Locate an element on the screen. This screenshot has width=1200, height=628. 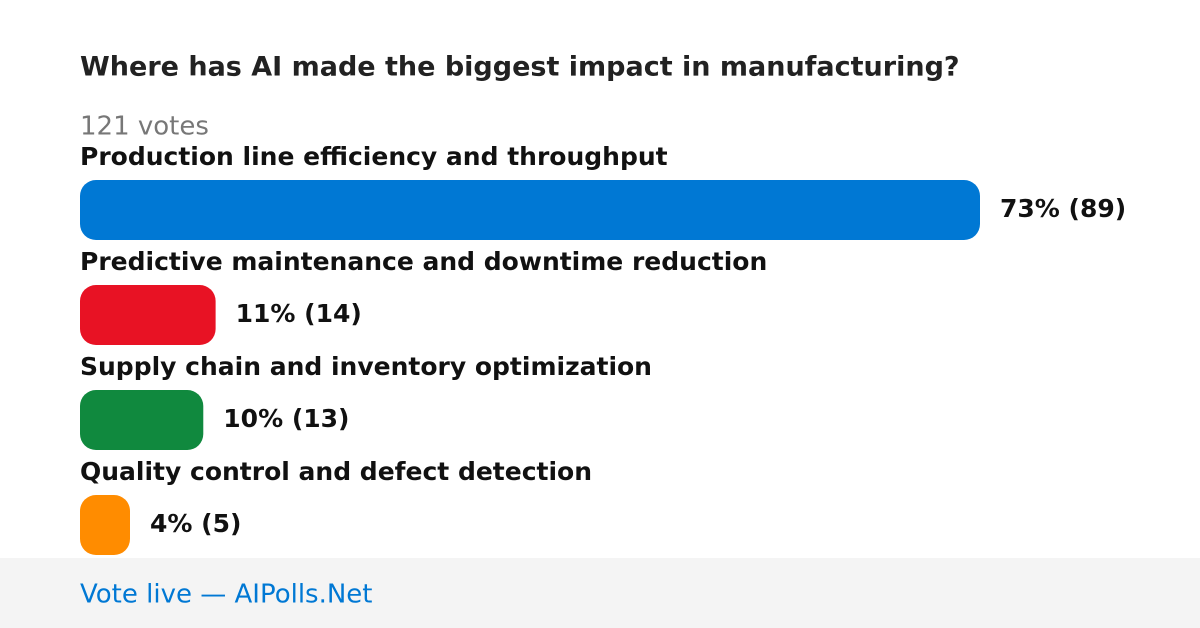
value-label: 73% (89) is located at coordinates (1063, 208).